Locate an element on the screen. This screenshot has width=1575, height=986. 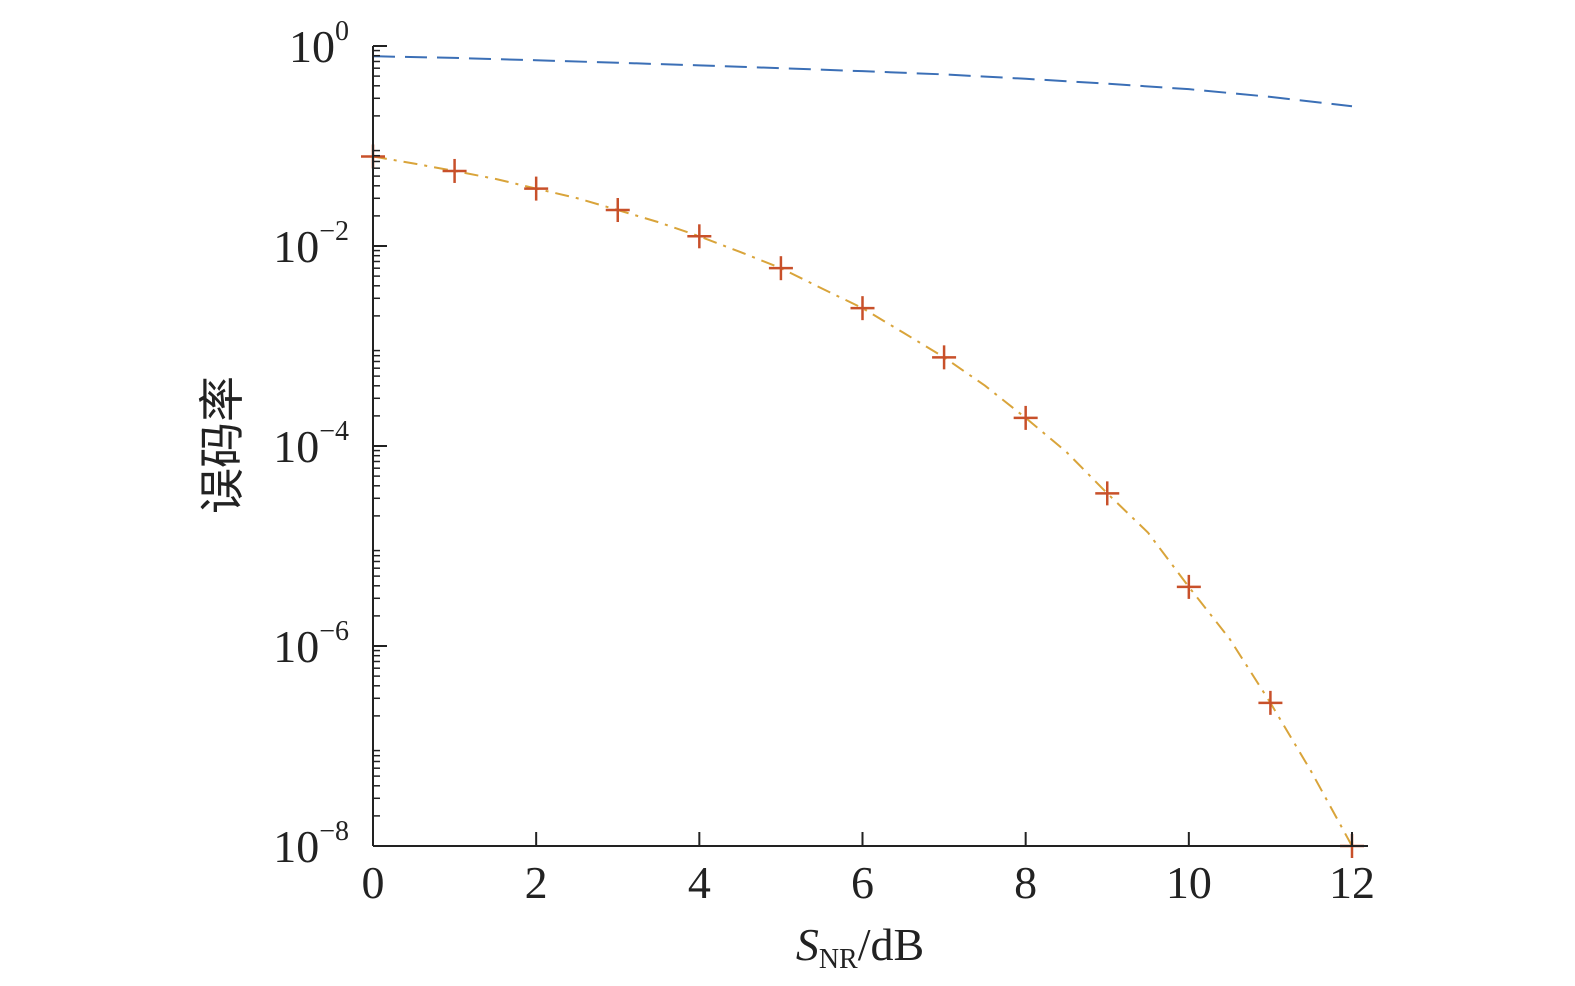
y-tick-label-exponent: −4 is located at coordinates (334, 431).